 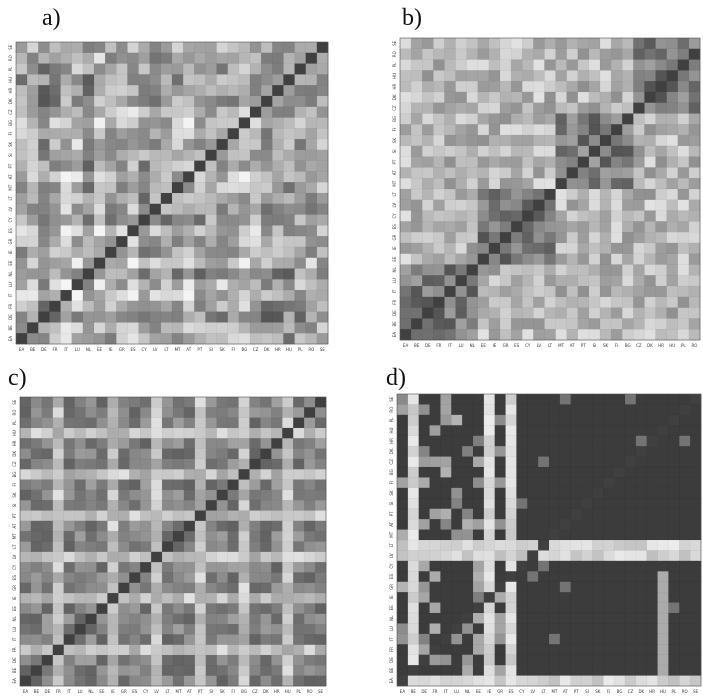 What do you see at coordinates (14, 495) in the screenshot?
I see `y-tick-label: SK` at bounding box center [14, 495].